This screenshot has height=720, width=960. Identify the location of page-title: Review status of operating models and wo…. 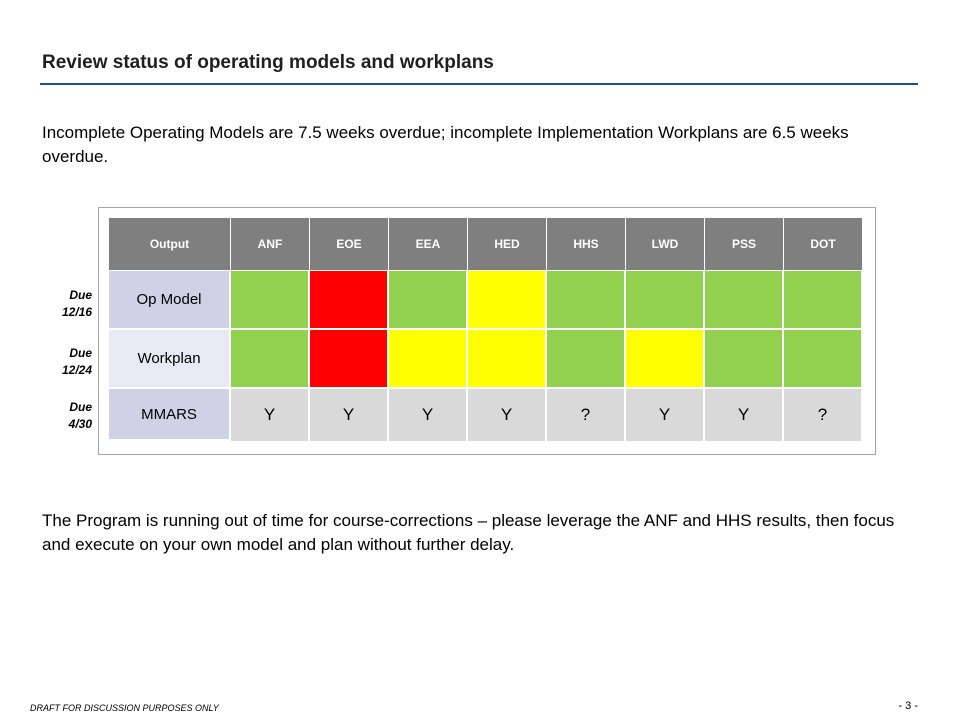
(268, 62).